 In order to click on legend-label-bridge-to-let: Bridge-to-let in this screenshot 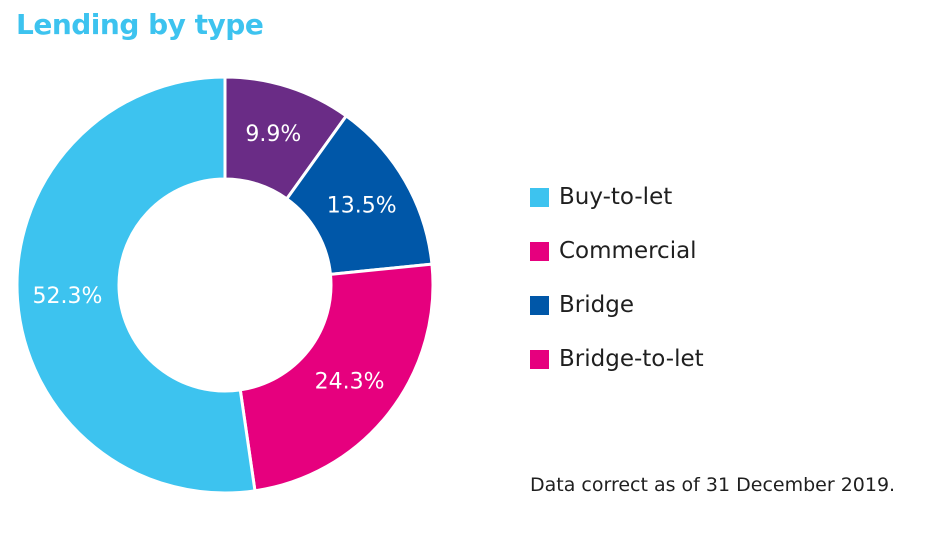, I will do `click(631, 359)`.